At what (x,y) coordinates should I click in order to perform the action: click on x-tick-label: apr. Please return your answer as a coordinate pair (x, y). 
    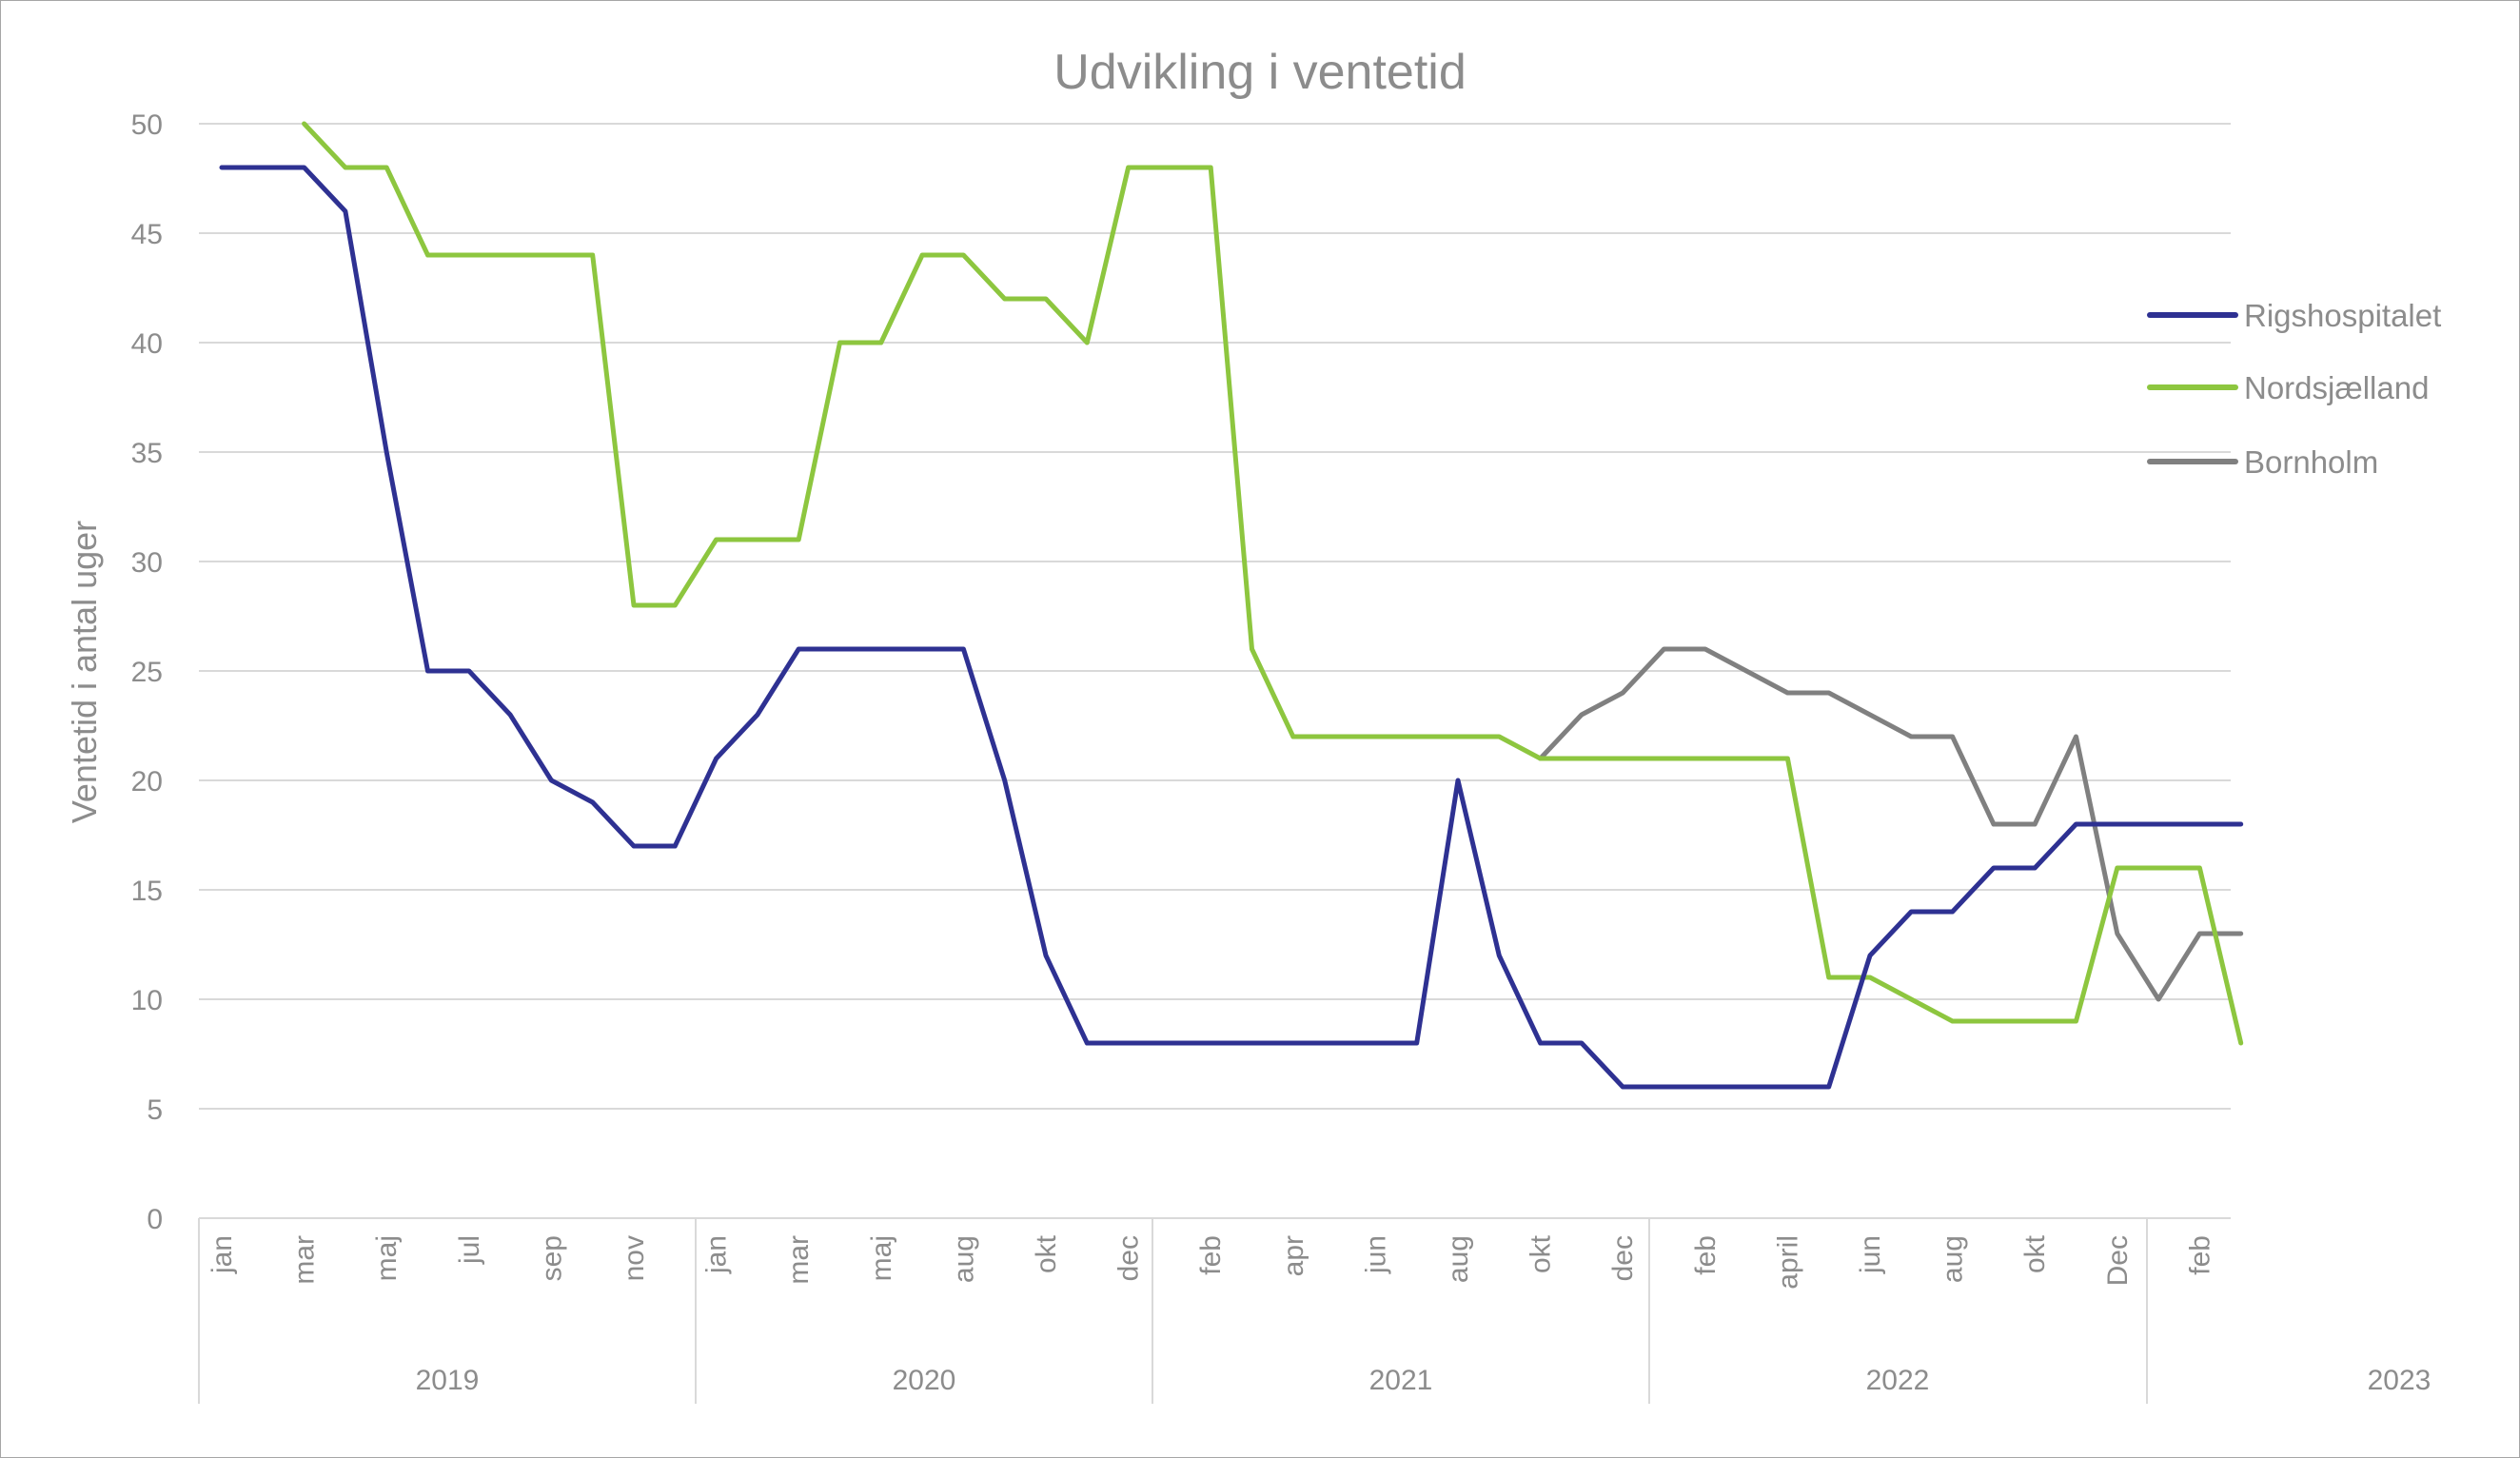
    Looking at the image, I should click on (1293, 1255).